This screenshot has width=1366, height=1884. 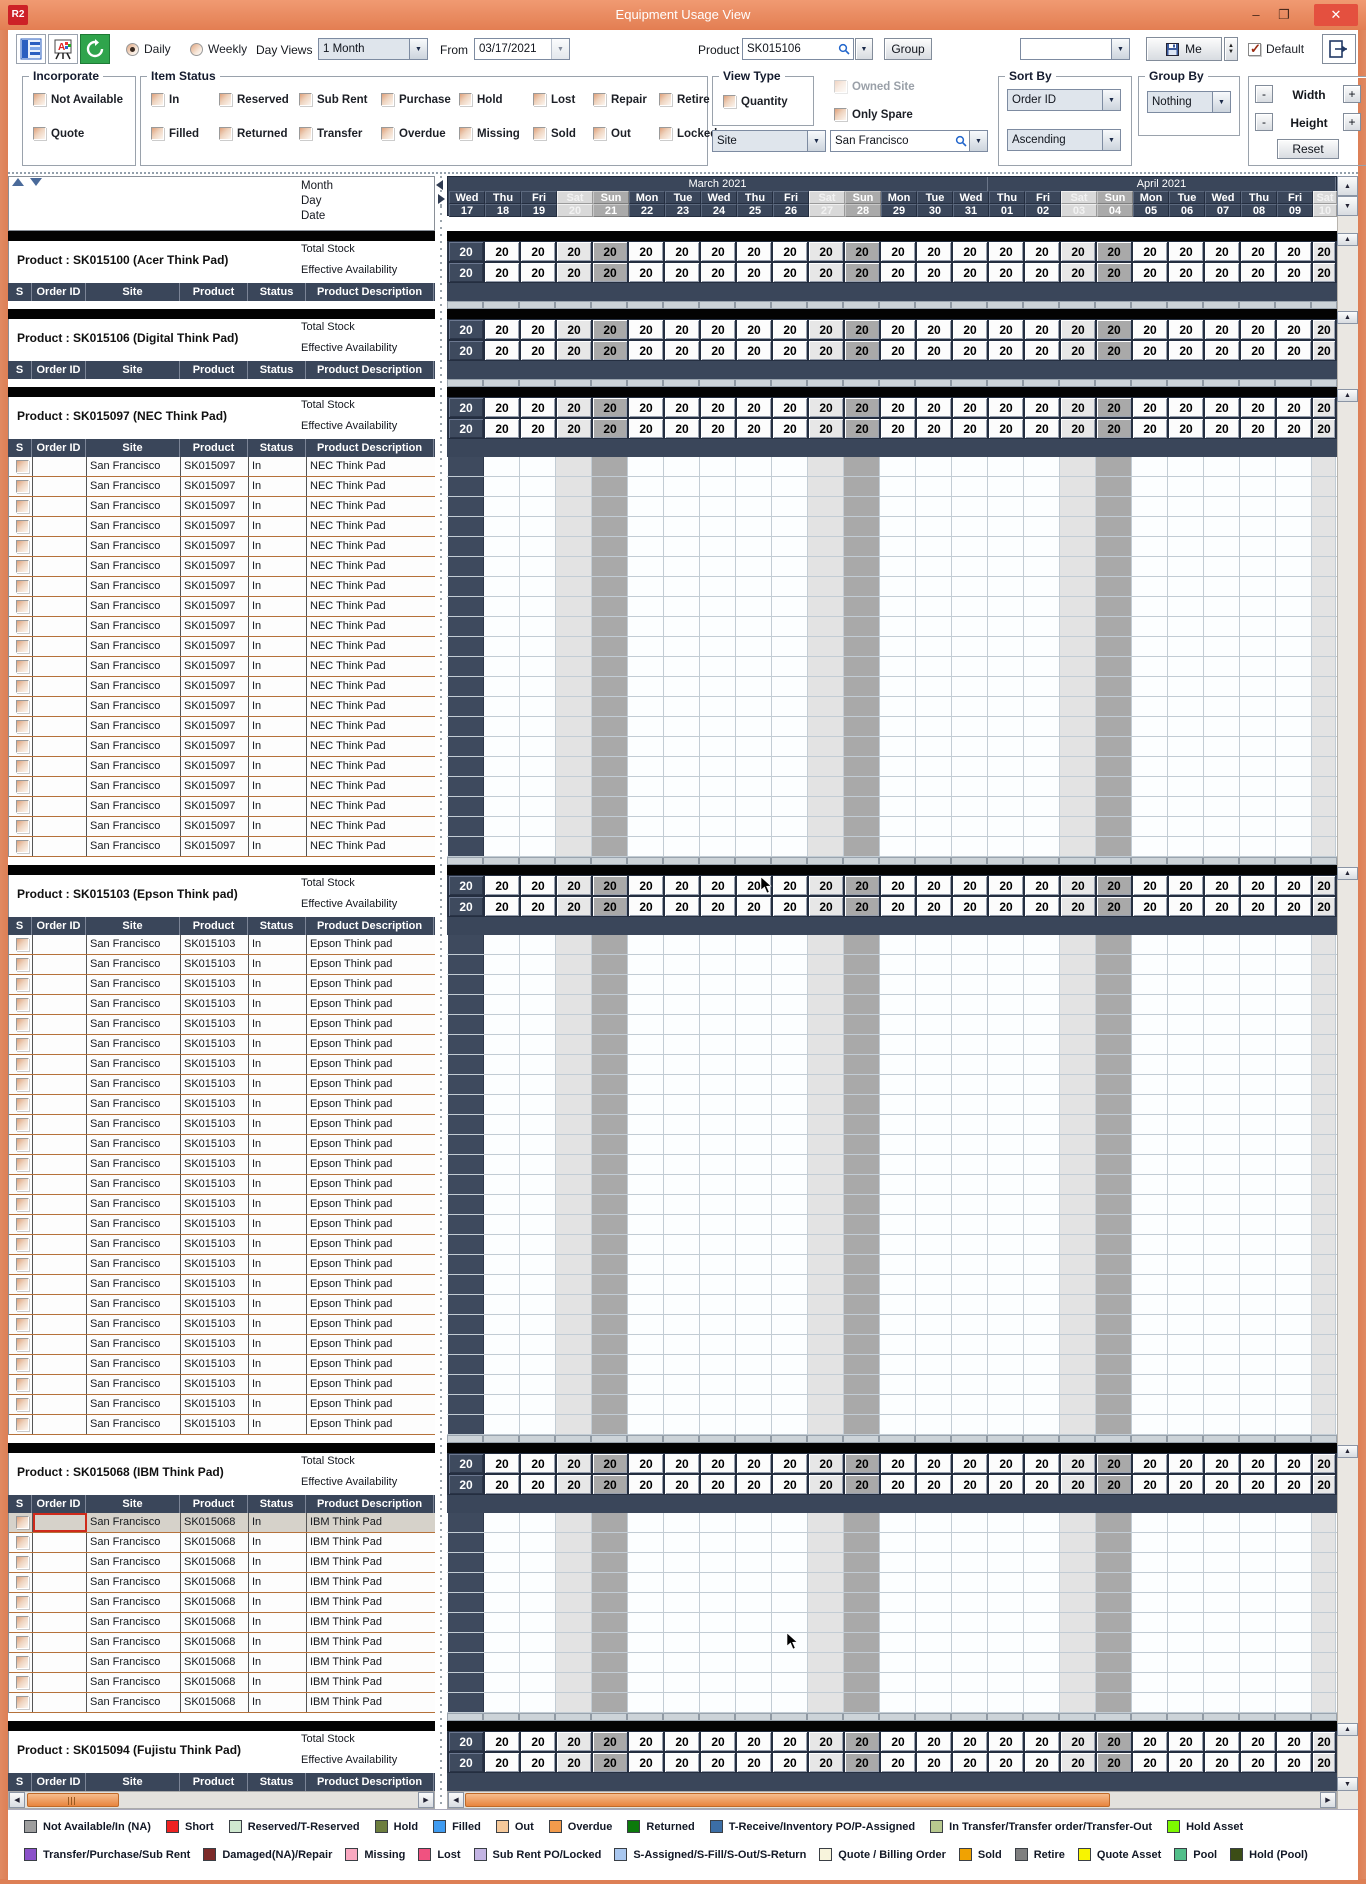 What do you see at coordinates (1115, 210) in the screenshot?
I see `date-cell: 04` at bounding box center [1115, 210].